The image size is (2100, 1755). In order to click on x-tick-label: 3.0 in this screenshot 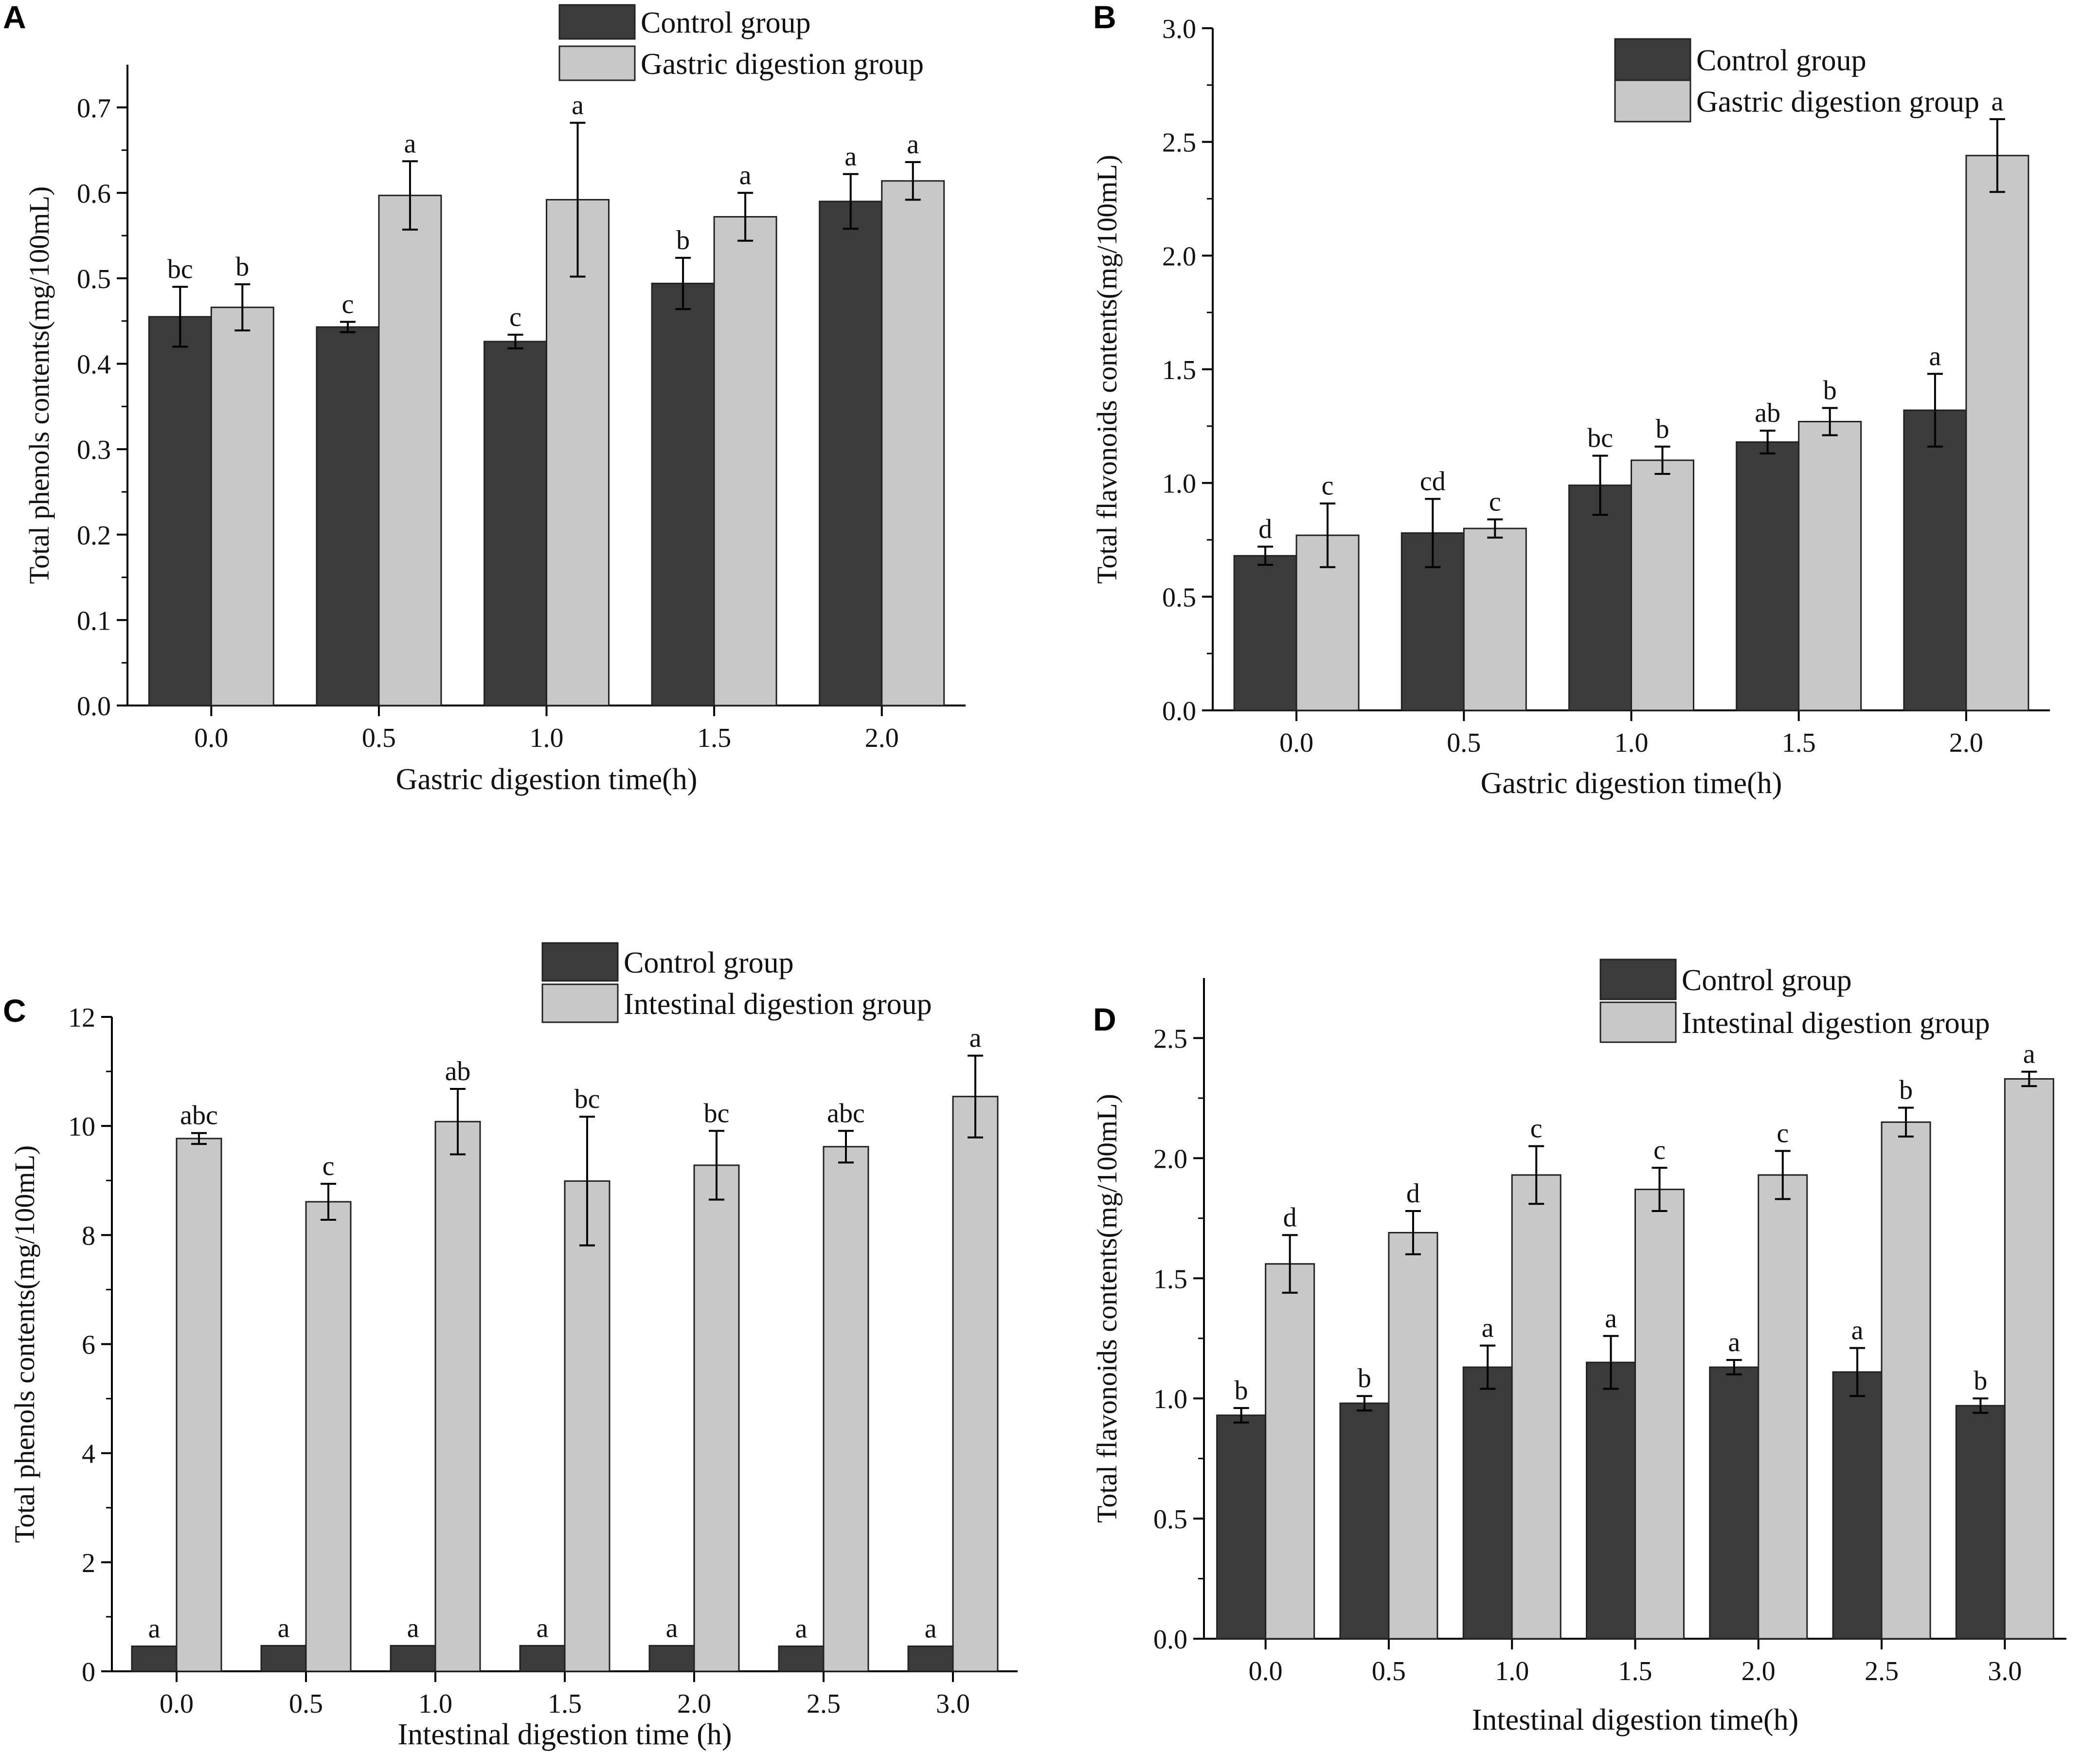, I will do `click(953, 1704)`.